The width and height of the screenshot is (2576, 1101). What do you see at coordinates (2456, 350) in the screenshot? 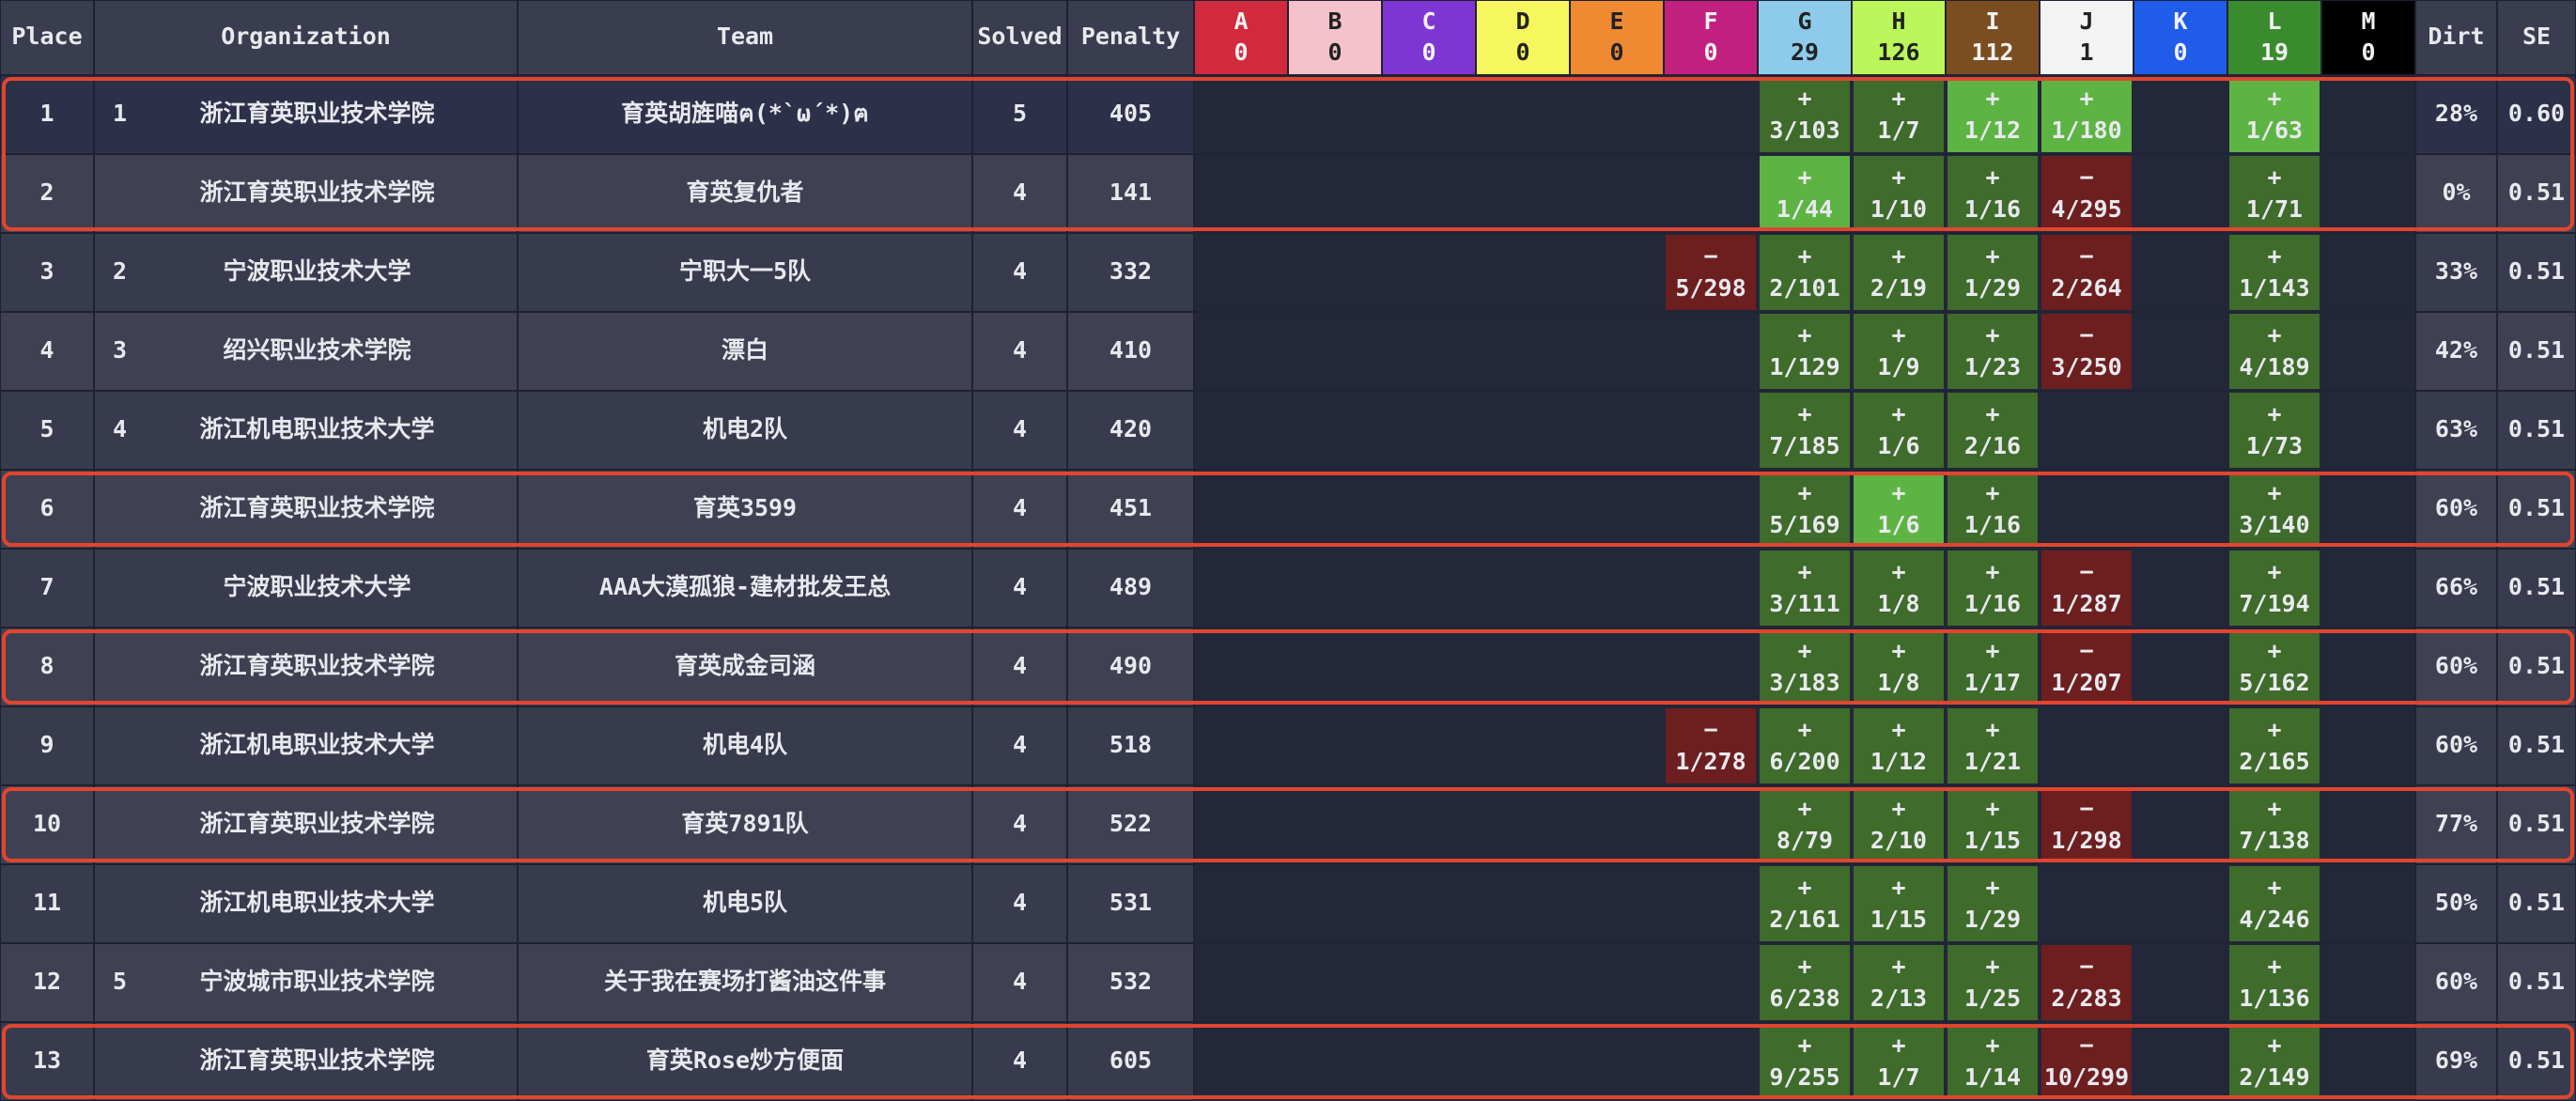
I see `dirt: 42%` at bounding box center [2456, 350].